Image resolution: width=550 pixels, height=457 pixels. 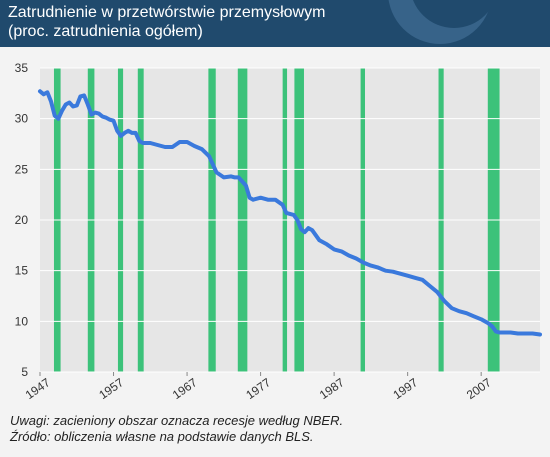 I want to click on y-tick-label: 30, so click(x=22, y=119).